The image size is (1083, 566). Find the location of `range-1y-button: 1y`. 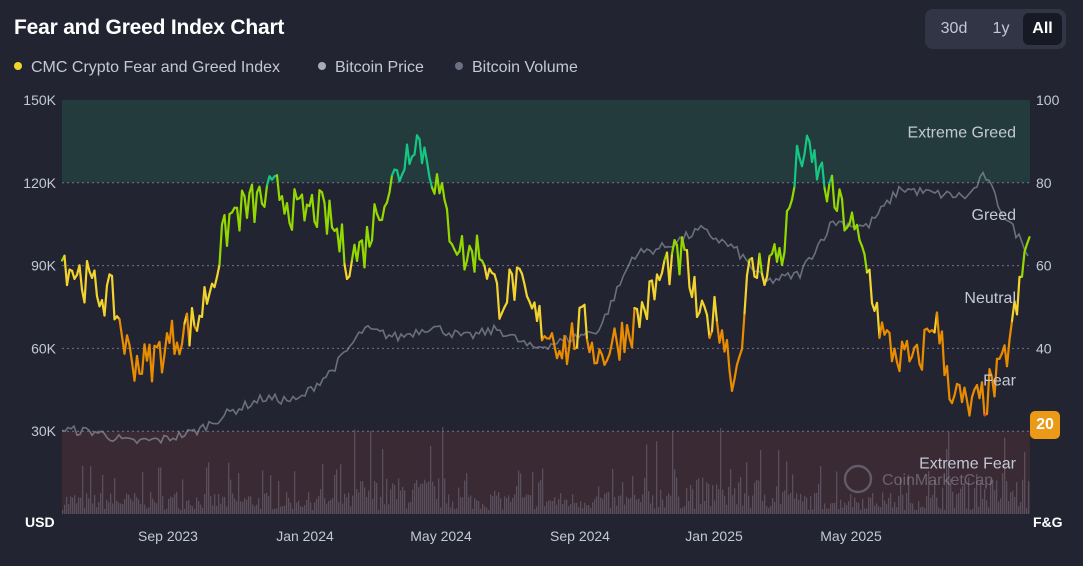

range-1y-button: 1y is located at coordinates (1001, 28).